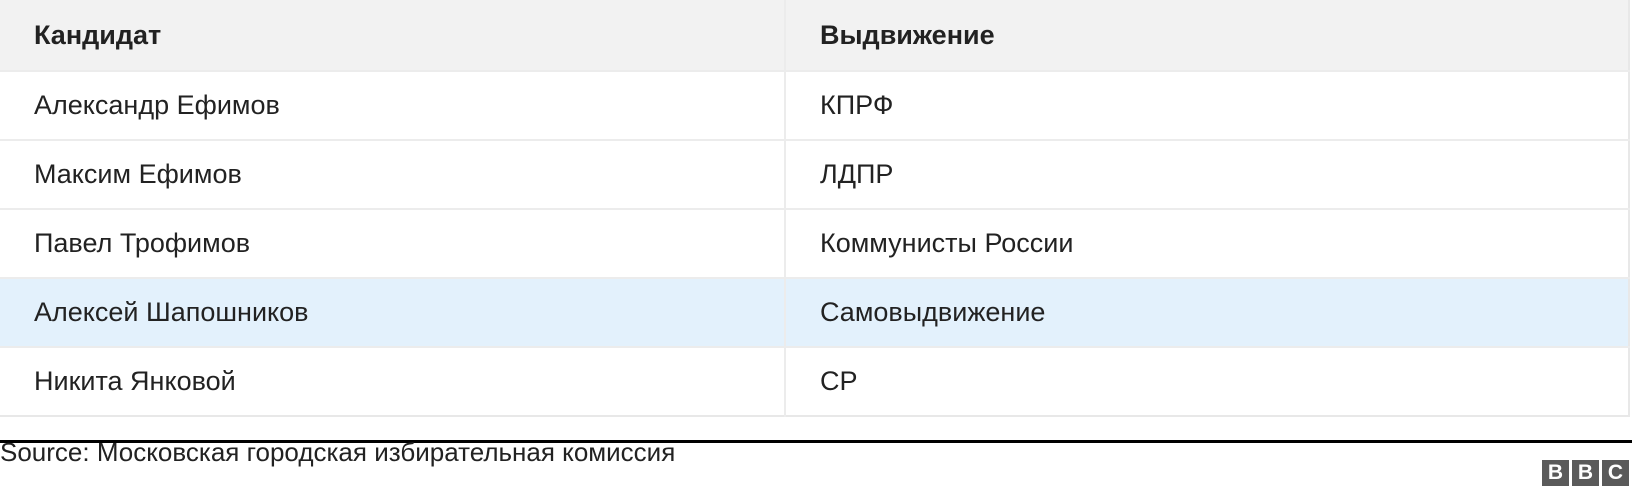 The image size is (1632, 496). I want to click on table-row-highlighted: Алексей Шапошников Самовыдвижение, so click(814, 312).